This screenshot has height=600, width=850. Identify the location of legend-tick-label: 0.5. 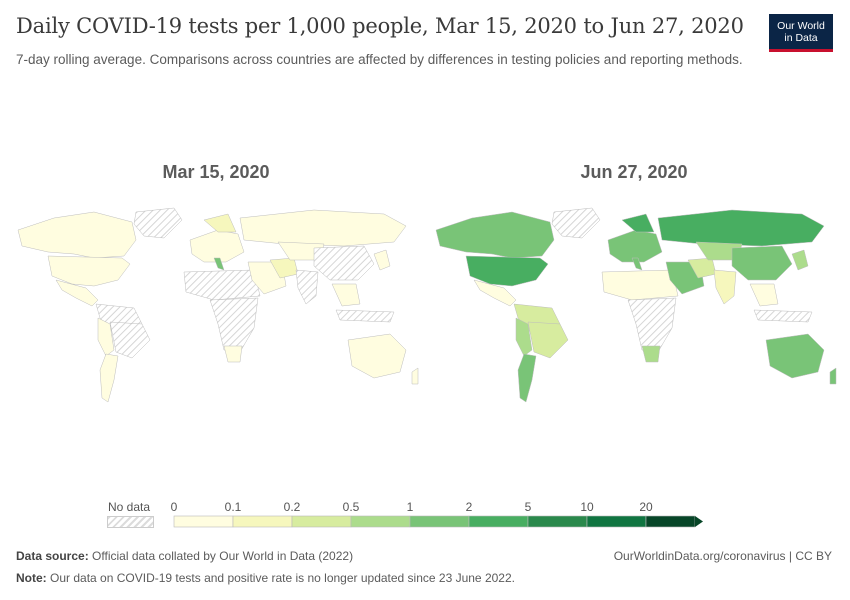
(351, 507).